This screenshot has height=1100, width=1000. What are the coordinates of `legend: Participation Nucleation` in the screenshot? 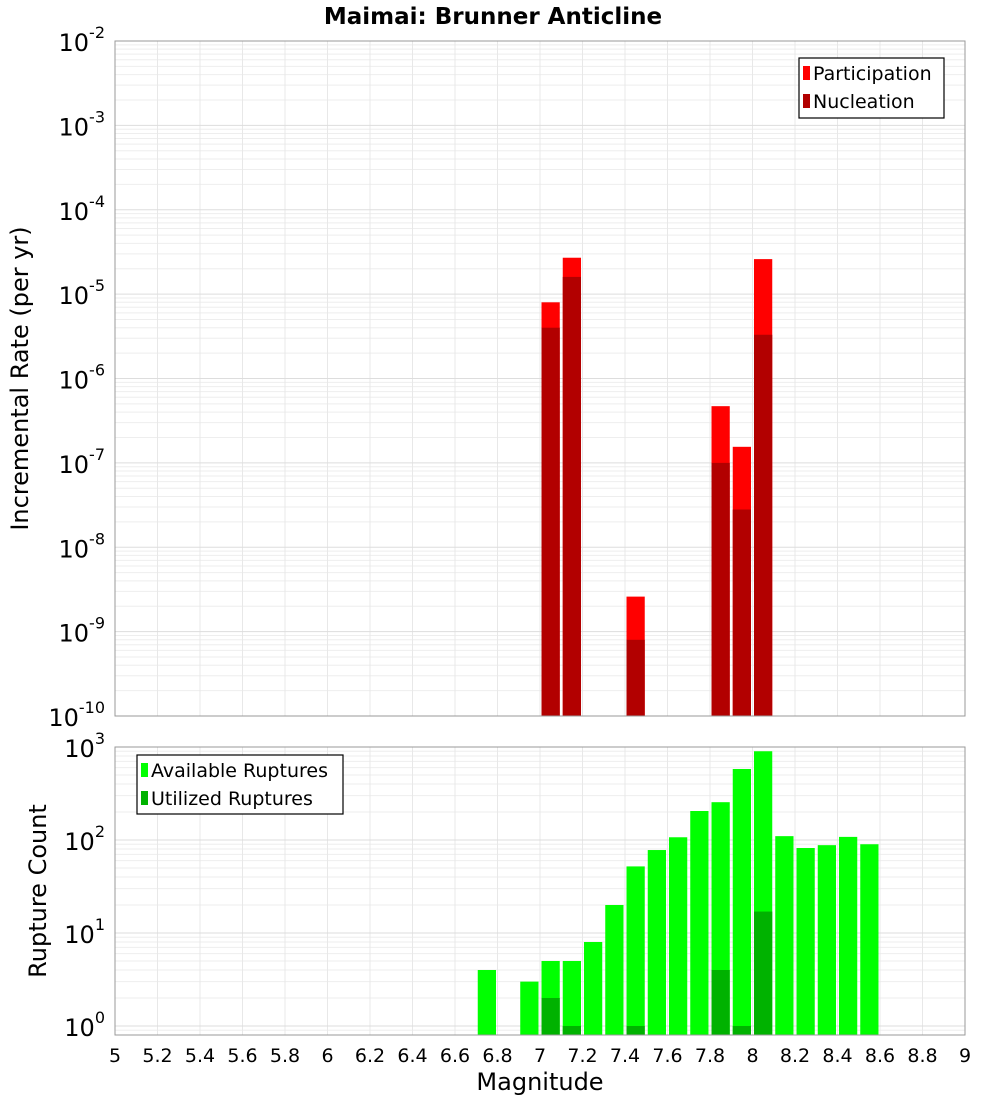 It's located at (871, 88).